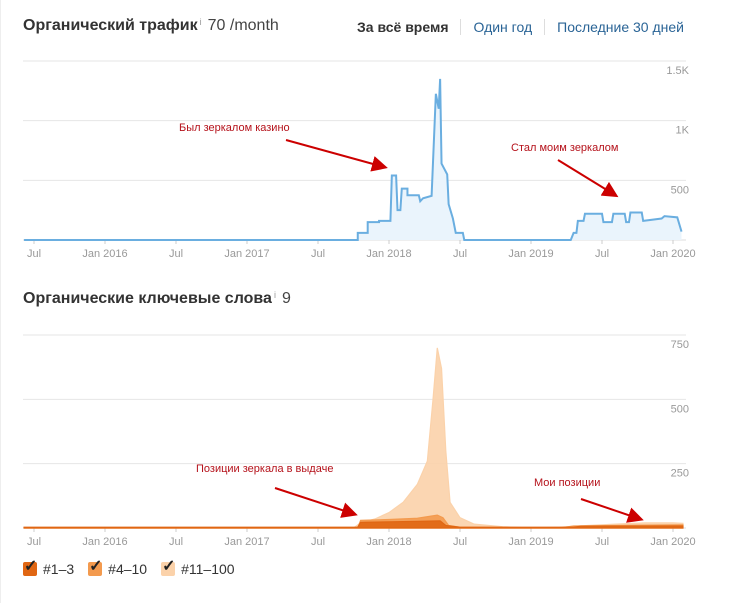 This screenshot has height=603, width=730. I want to click on period-tabs: За всё время Один год Последние 30 дней, so click(520, 27).